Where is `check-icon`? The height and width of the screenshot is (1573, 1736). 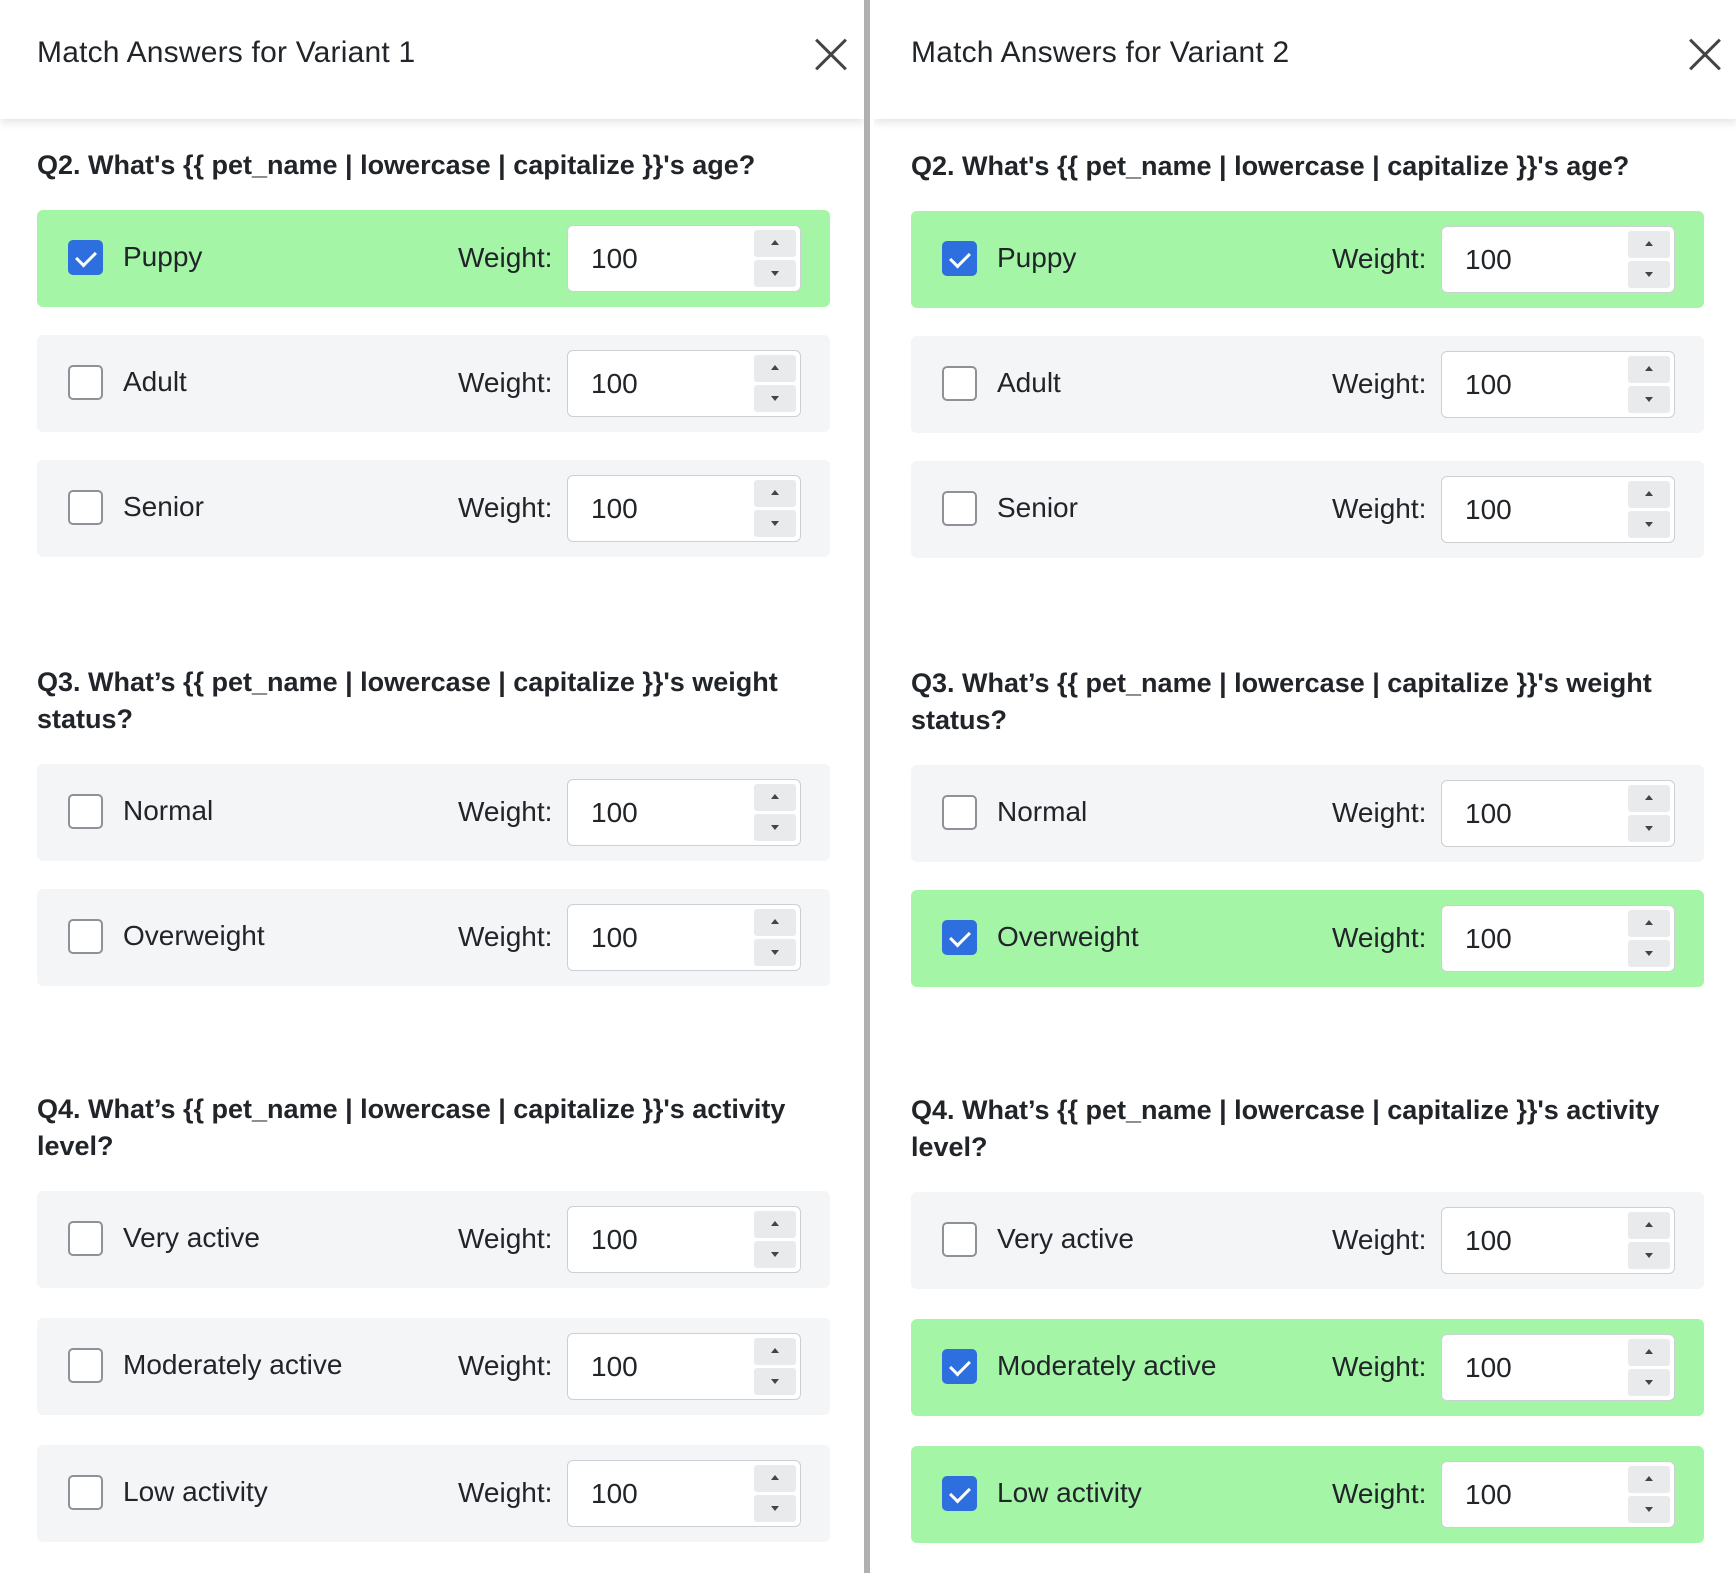
check-icon is located at coordinates (960, 936).